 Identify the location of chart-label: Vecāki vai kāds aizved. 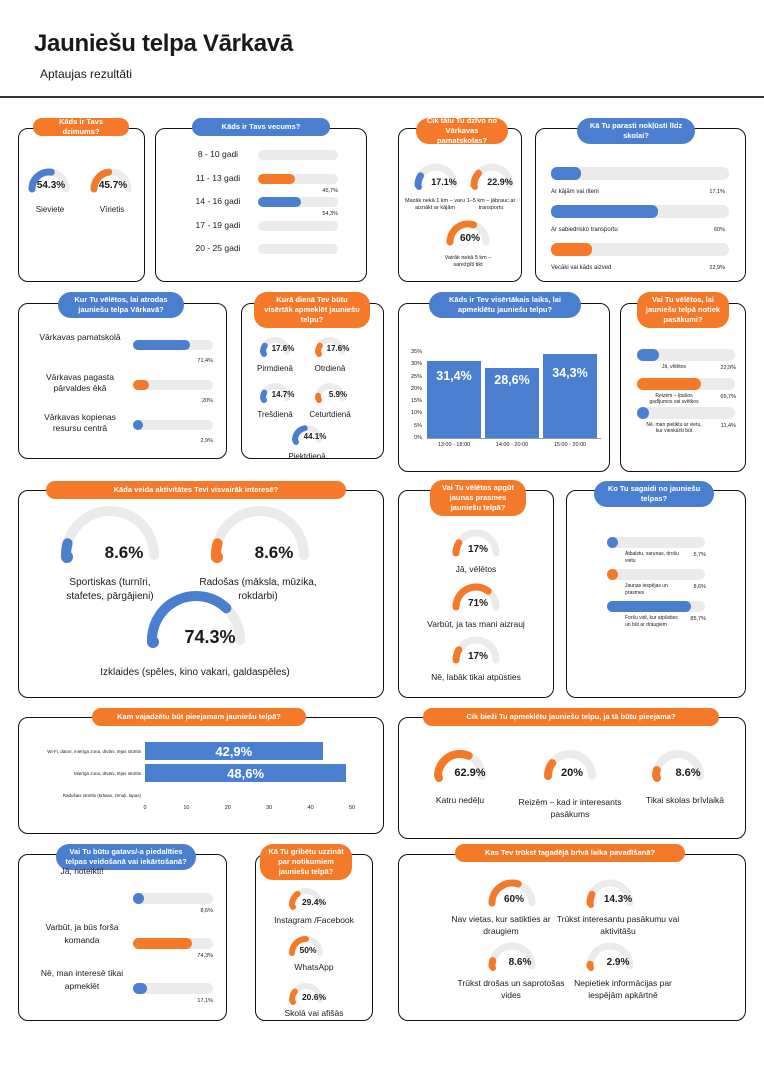
(581, 268).